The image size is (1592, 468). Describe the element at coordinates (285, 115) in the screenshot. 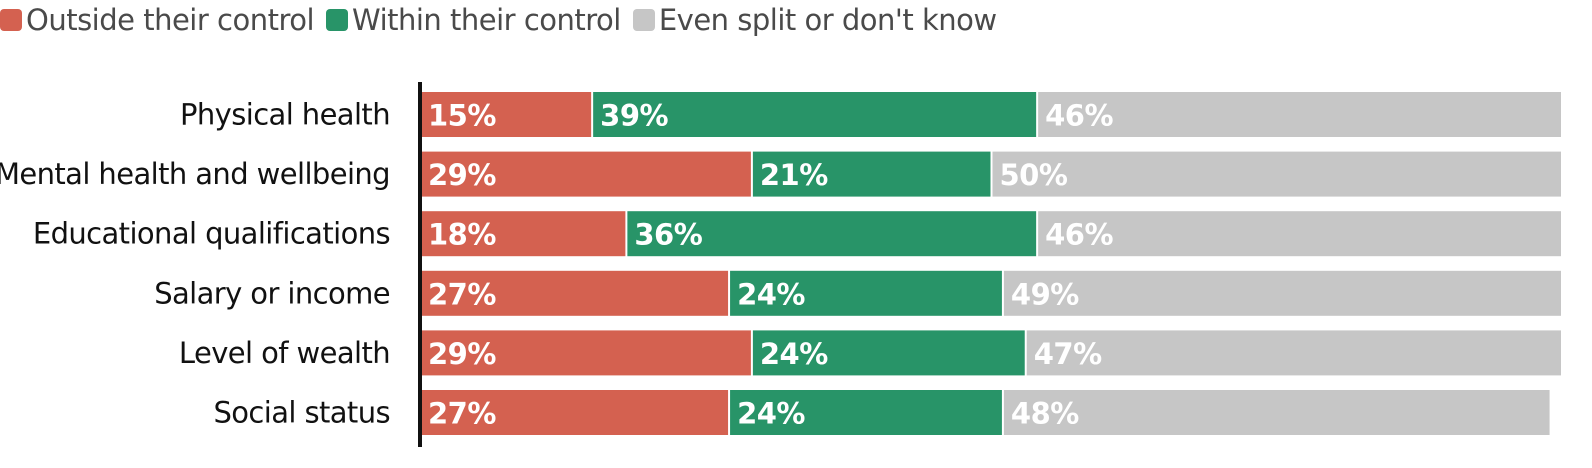

I see `category-label-physical-health: Physical health` at that location.